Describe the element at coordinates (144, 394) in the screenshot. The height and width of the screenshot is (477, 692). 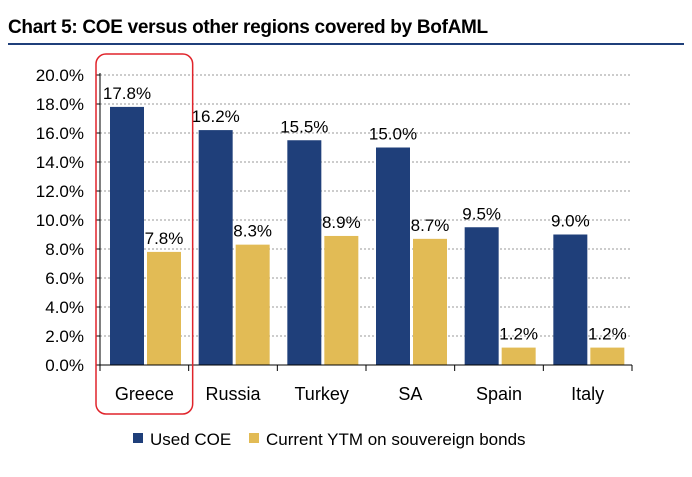
I see `x-tick-label: Greece` at that location.